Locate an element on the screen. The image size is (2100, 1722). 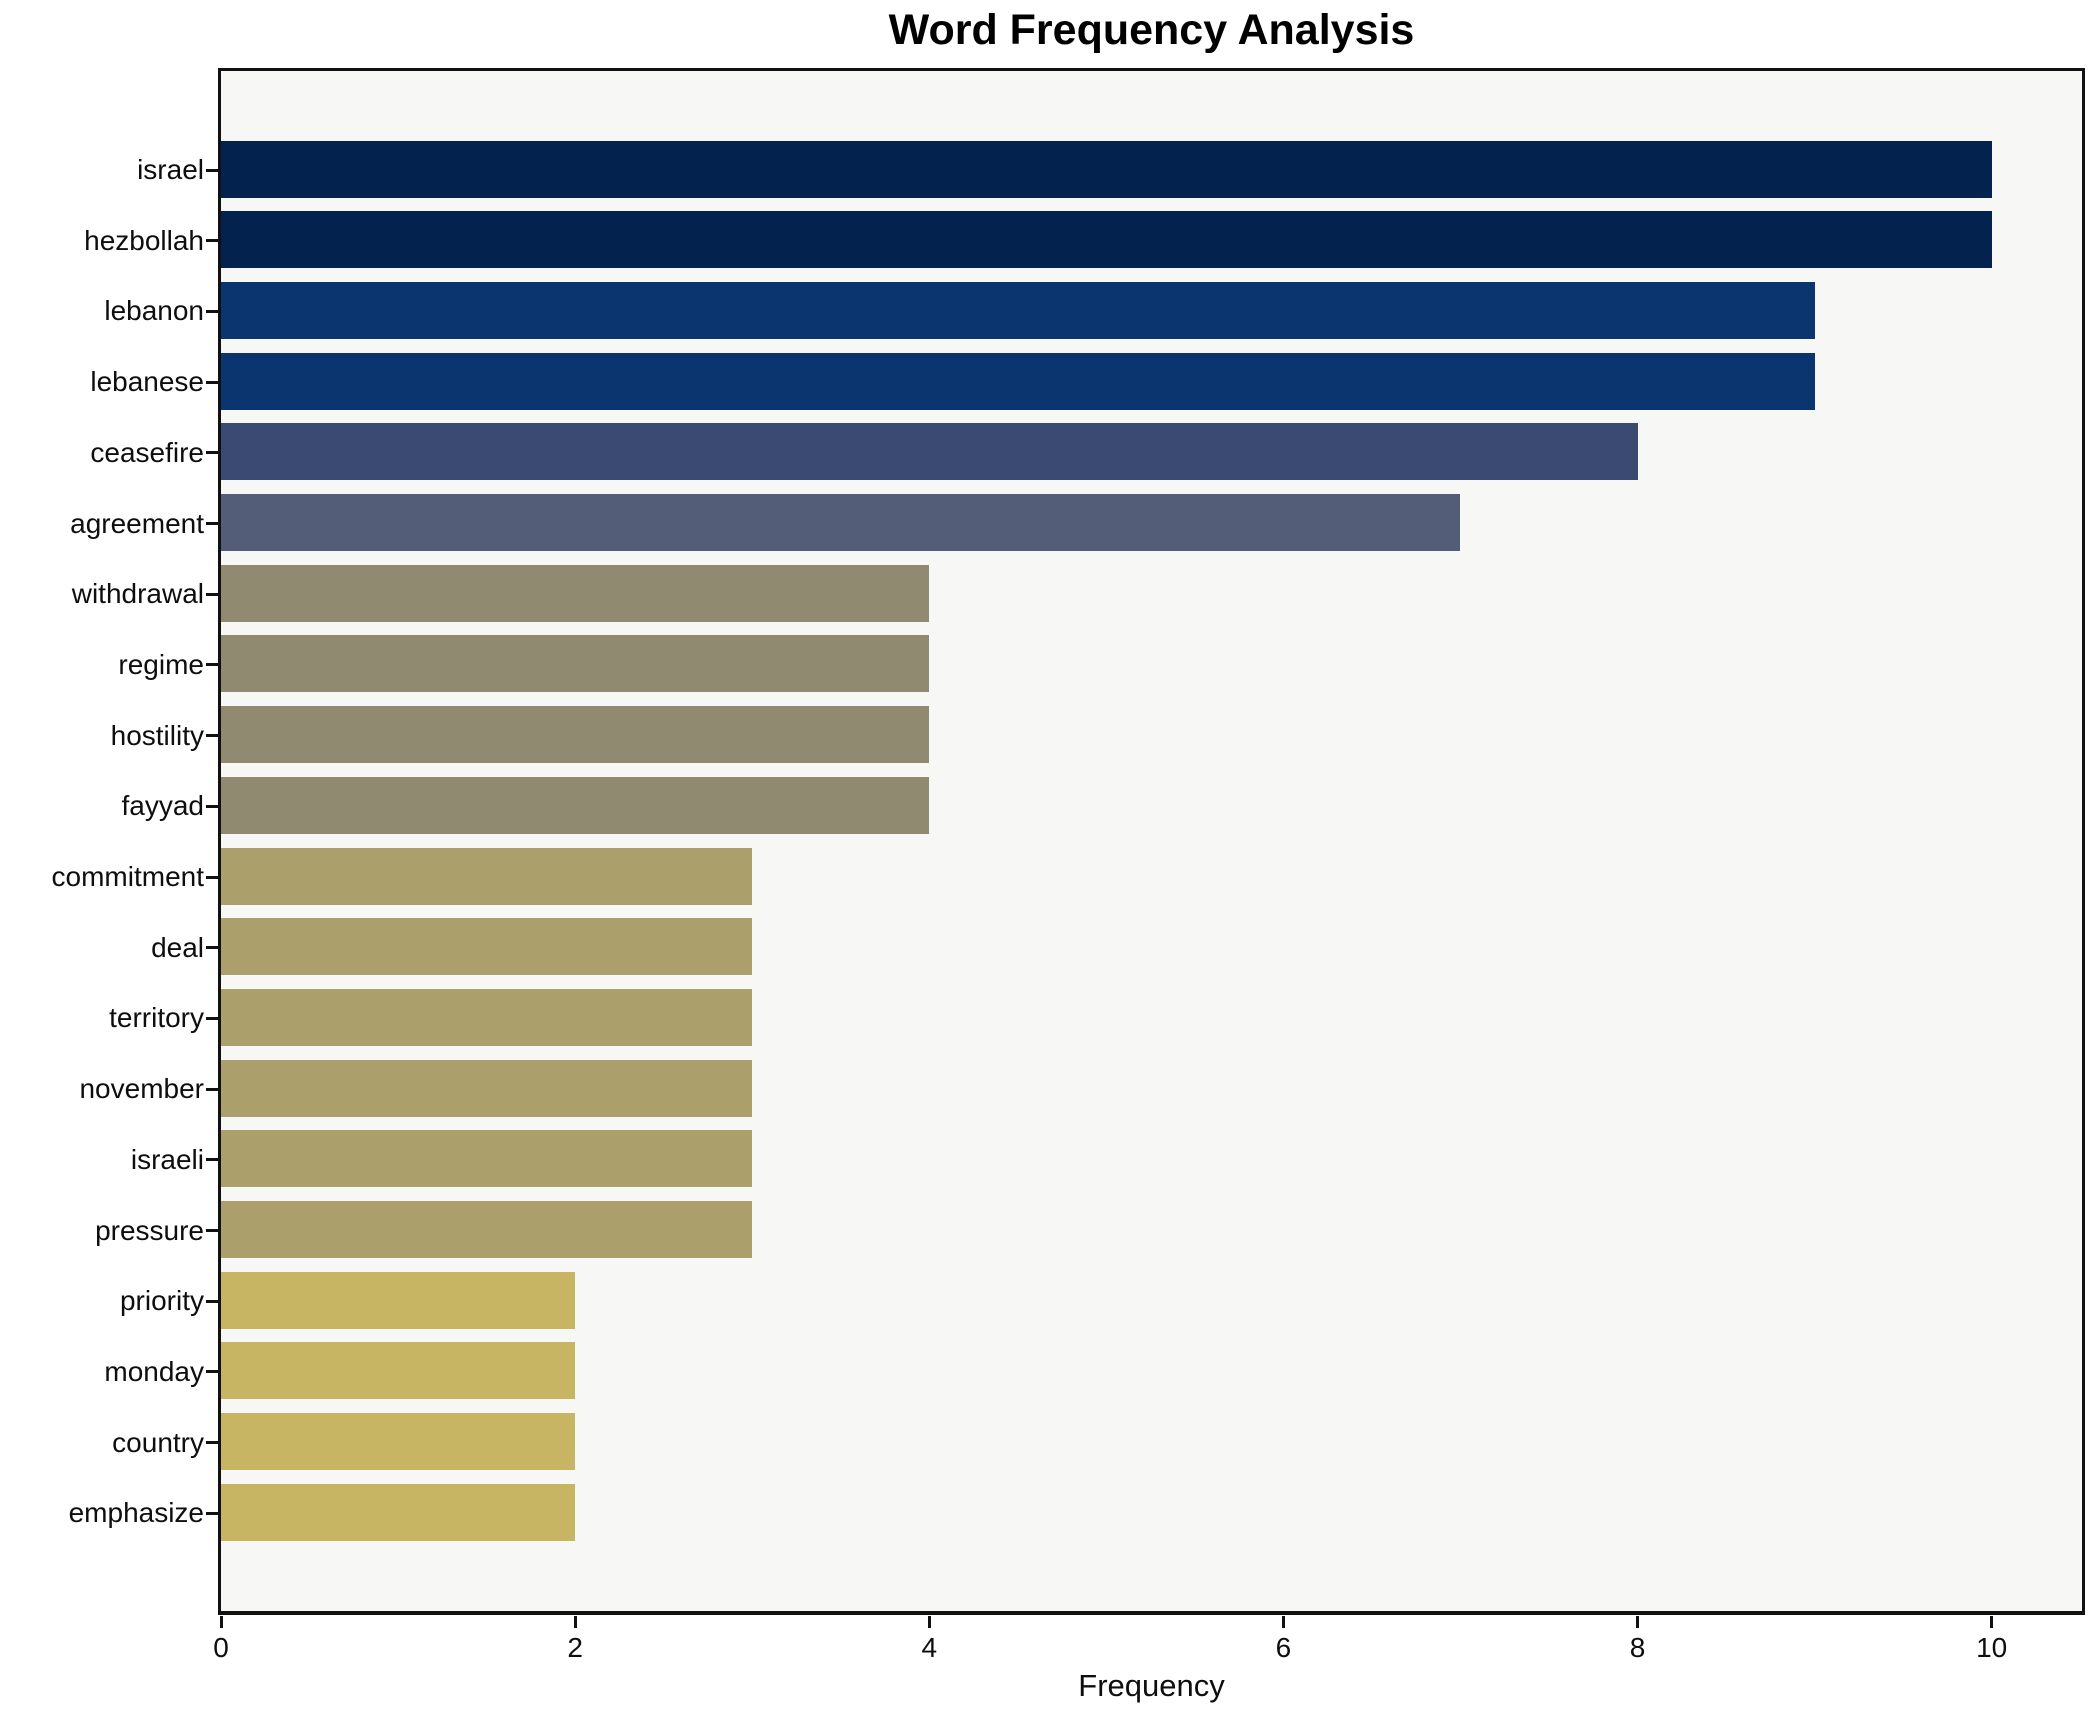
bar-emphasize is located at coordinates (398, 1512).